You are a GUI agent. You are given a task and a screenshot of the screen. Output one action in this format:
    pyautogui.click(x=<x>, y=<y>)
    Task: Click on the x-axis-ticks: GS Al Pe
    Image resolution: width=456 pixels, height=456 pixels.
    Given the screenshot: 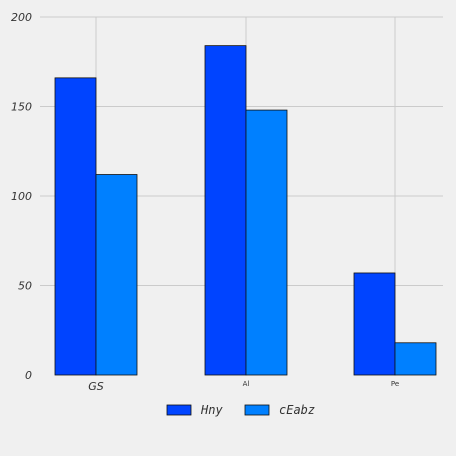 What is the action you would take?
    pyautogui.click(x=243, y=386)
    